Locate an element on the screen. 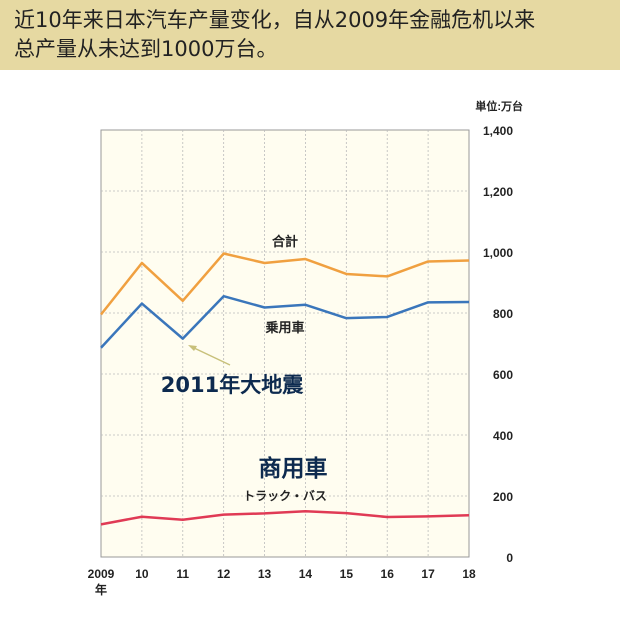  y-tick-label: 800 is located at coordinates (503, 314).